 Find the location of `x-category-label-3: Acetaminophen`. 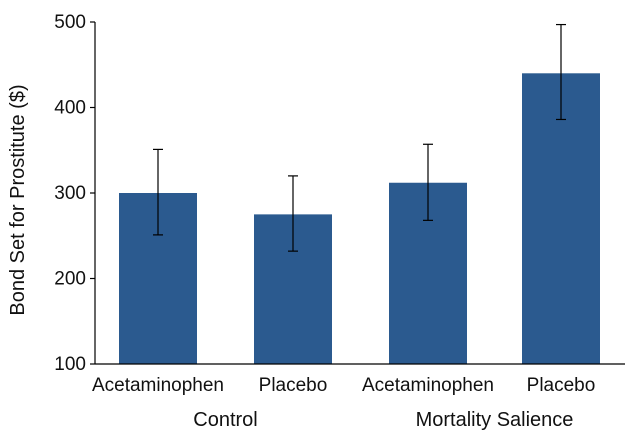

x-category-label-3: Acetaminophen is located at coordinates (428, 385).